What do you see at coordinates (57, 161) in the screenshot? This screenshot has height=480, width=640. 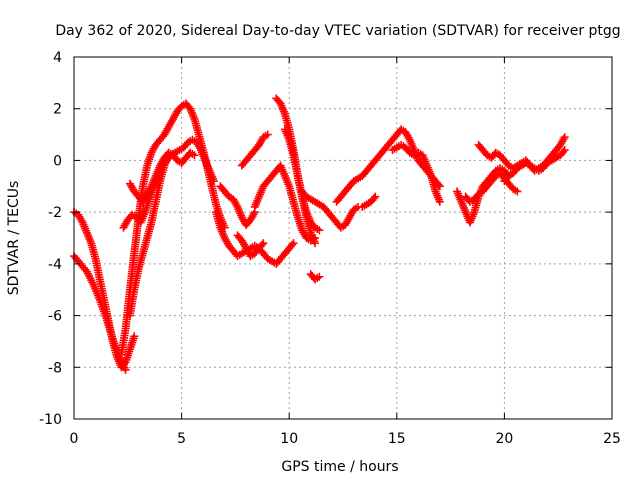 I see `y-tick-label: 0` at bounding box center [57, 161].